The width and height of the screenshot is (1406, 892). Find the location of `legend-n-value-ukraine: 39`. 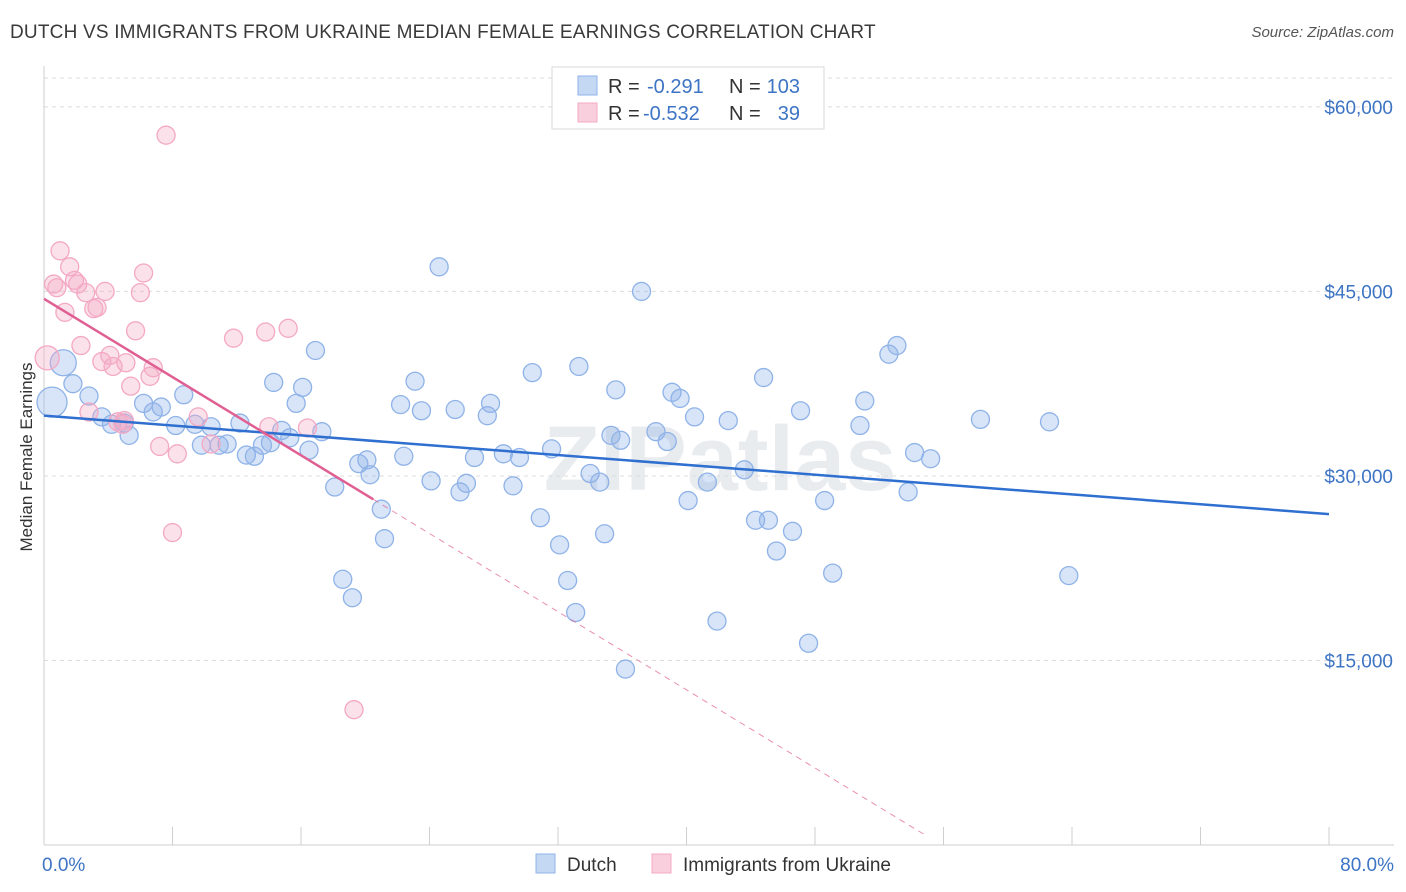

legend-n-value-ukraine: 39 is located at coordinates (789, 114).